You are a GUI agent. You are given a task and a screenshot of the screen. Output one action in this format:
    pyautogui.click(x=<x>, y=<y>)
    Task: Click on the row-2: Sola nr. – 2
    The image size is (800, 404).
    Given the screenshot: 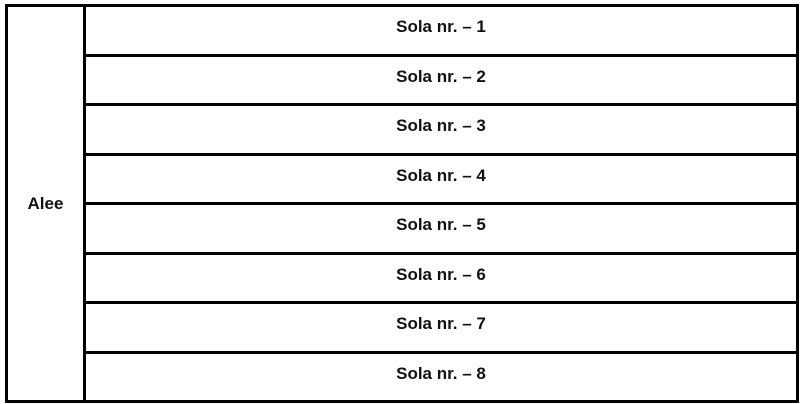 What is the action you would take?
    pyautogui.click(x=441, y=81)
    